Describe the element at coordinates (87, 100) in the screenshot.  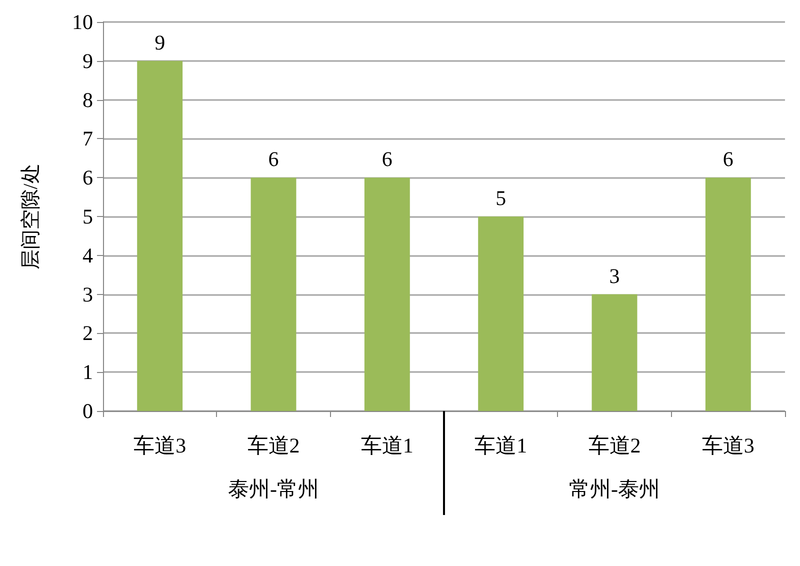
I see `y-tick-label: 8` at that location.